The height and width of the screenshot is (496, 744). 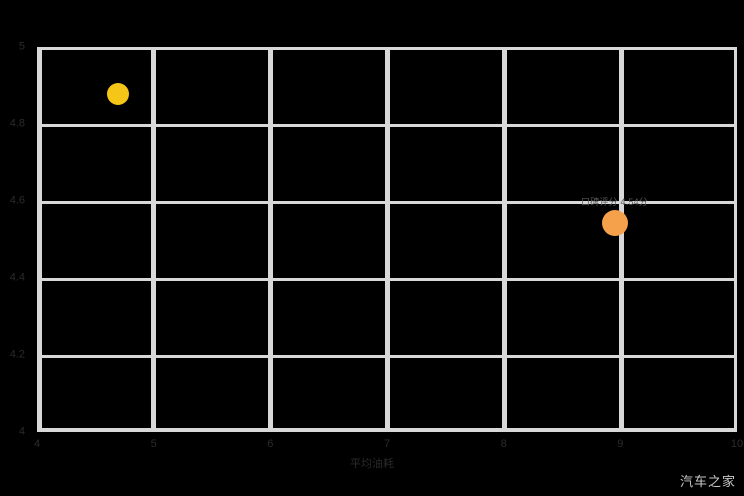 I want to click on y-tick-label: 4.8, so click(x=17, y=123).